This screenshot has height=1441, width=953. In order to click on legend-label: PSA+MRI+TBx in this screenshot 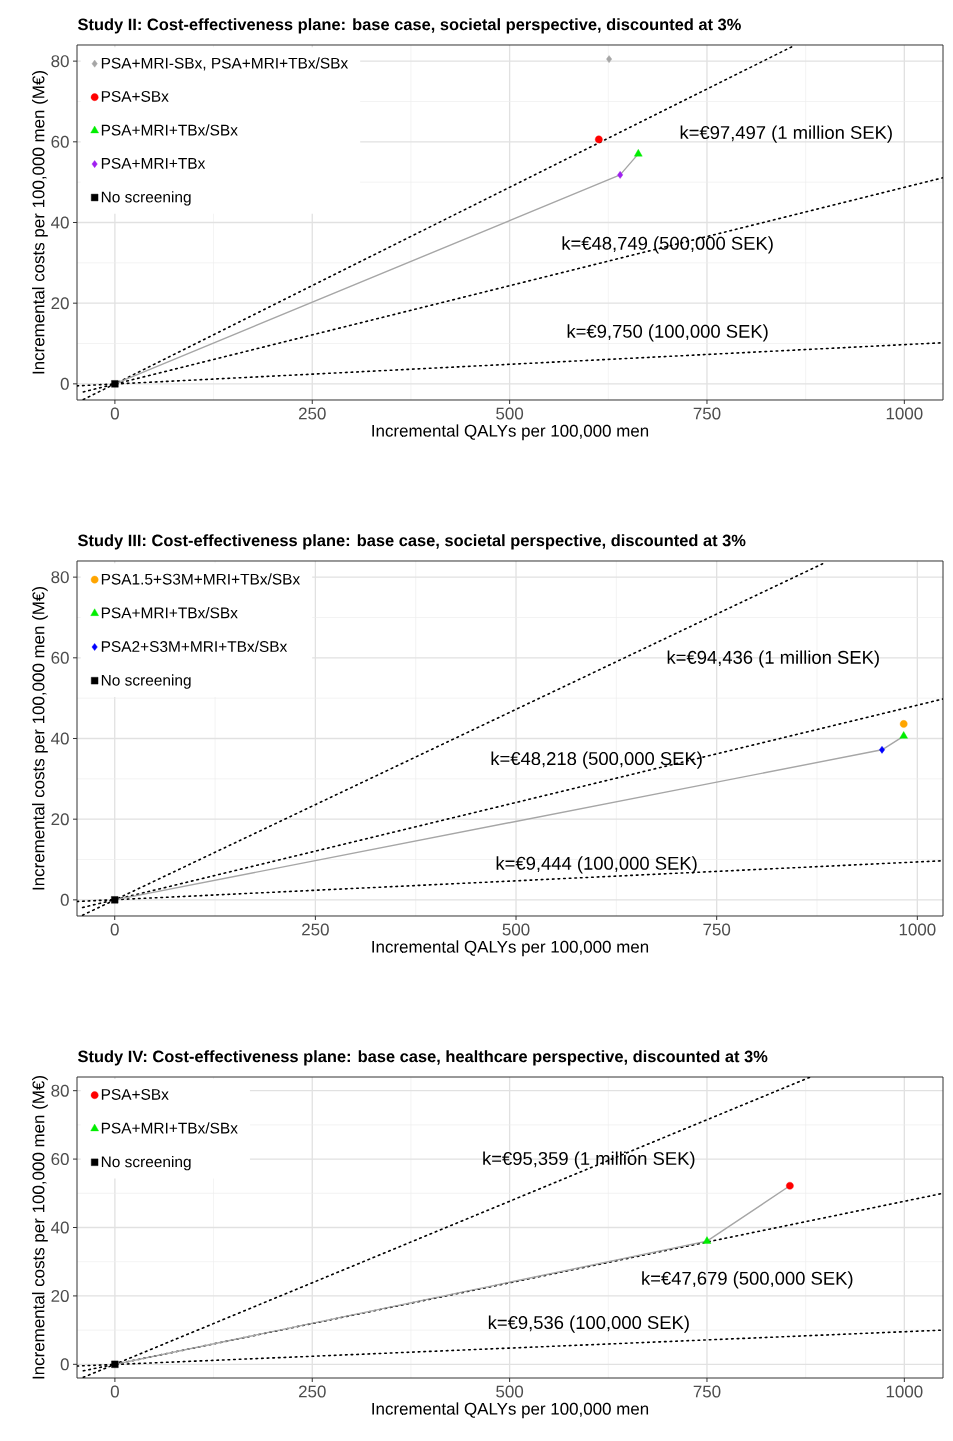, I will do `click(153, 163)`.